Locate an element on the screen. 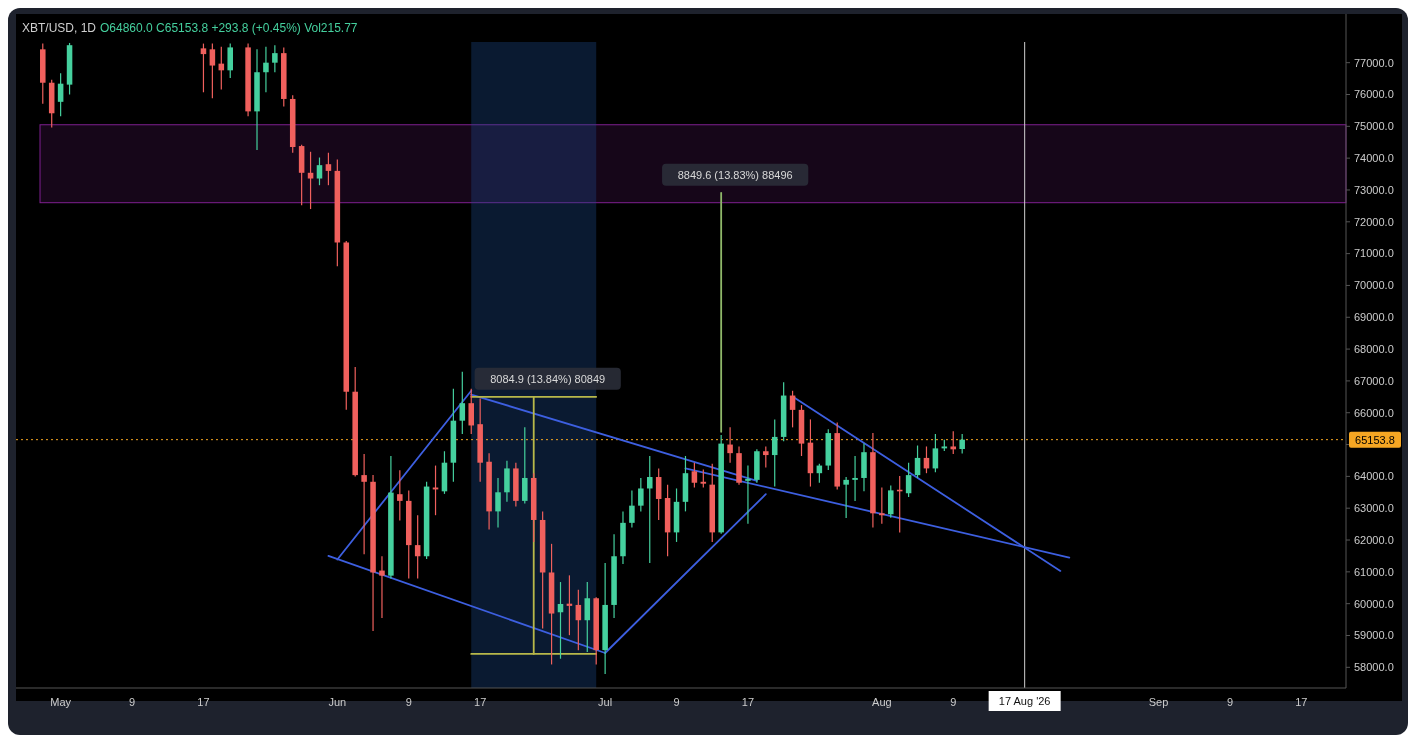  y-tick-label: 67000.0 is located at coordinates (1374, 380).